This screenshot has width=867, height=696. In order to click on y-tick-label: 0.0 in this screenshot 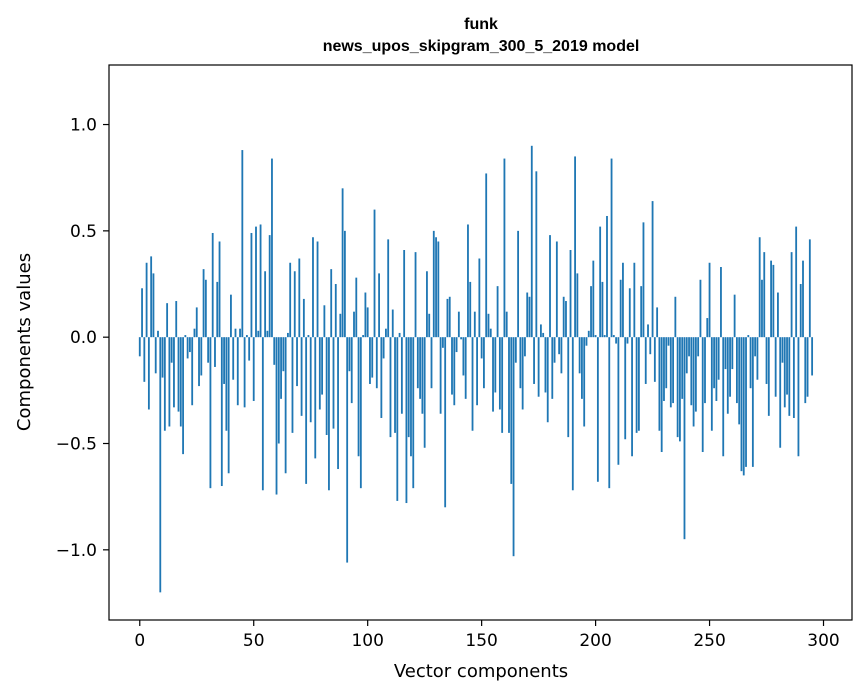, I will do `click(83, 338)`.